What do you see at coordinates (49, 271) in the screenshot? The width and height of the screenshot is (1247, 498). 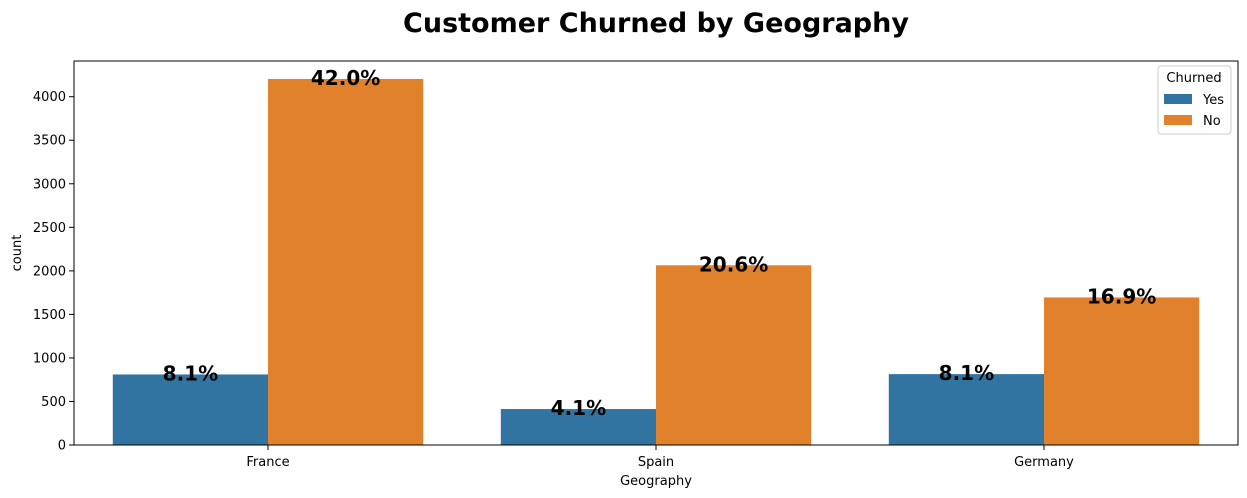 I see `y-tick-label: 2000` at bounding box center [49, 271].